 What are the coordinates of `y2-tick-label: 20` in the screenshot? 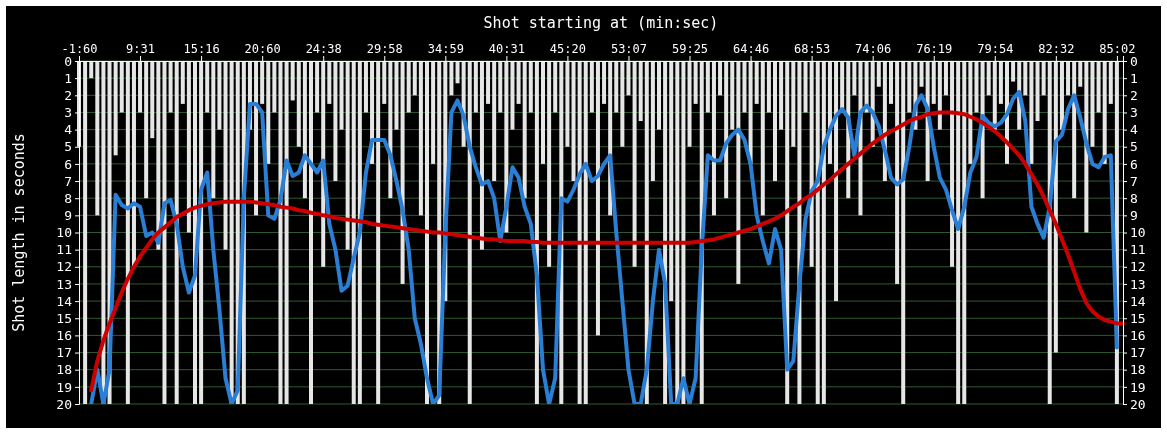 It's located at (1138, 404).